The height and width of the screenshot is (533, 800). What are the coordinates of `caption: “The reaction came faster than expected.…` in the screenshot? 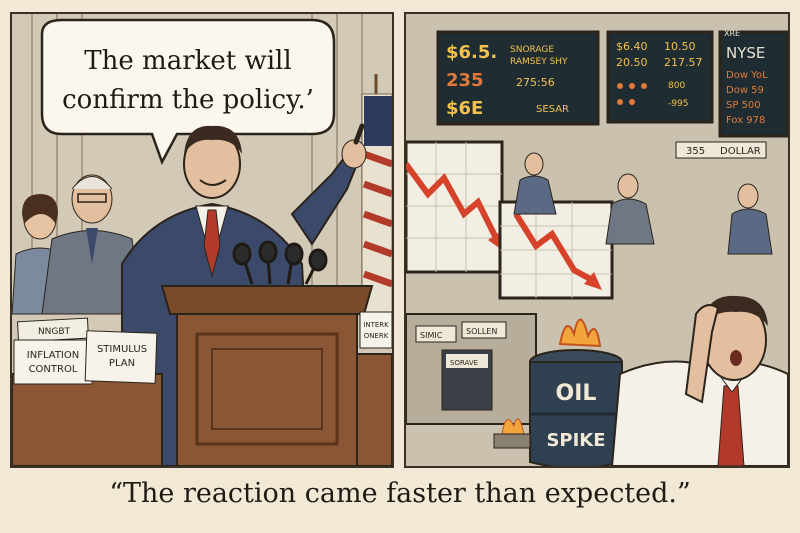 It's located at (400, 493).